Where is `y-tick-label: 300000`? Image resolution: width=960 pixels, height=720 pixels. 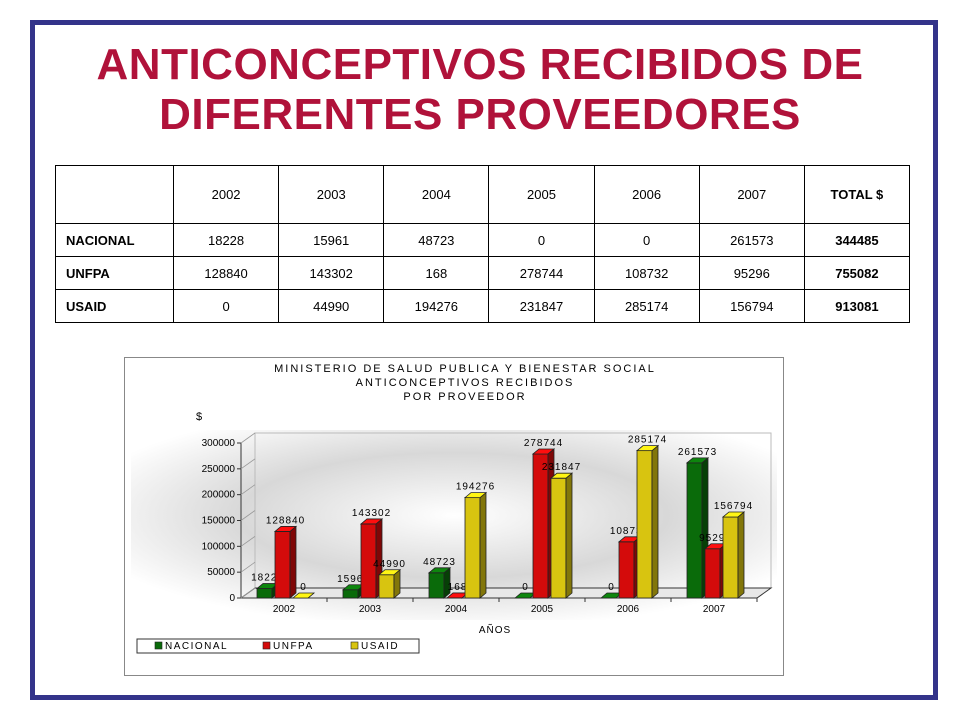
y-tick-label: 300000 is located at coordinates (219, 443).